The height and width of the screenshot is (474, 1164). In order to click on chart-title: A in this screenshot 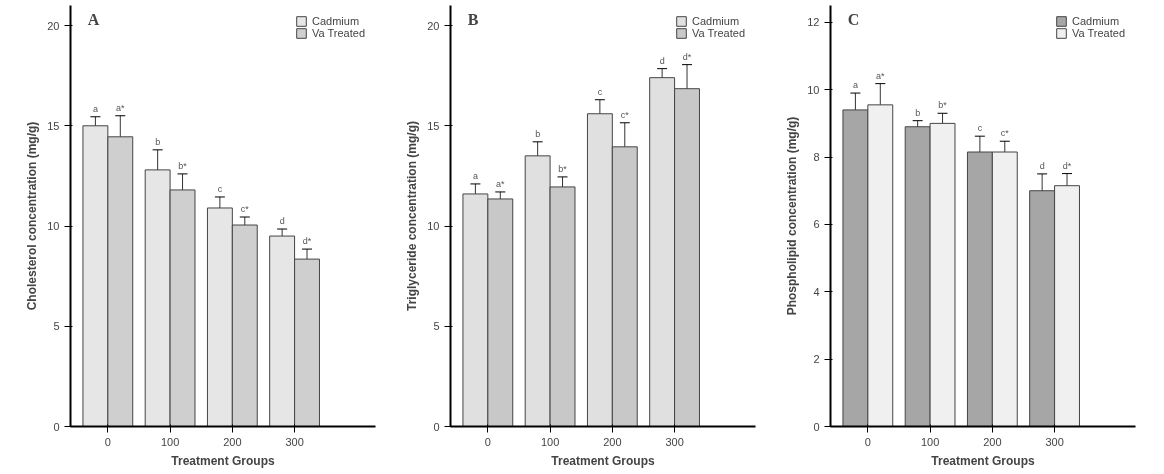, I will do `click(93, 19)`.